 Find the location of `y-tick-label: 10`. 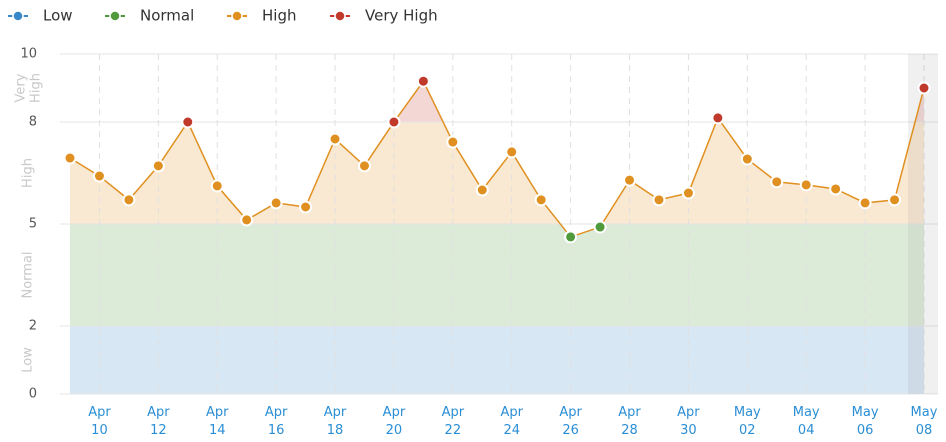

y-tick-label: 10 is located at coordinates (28, 54).